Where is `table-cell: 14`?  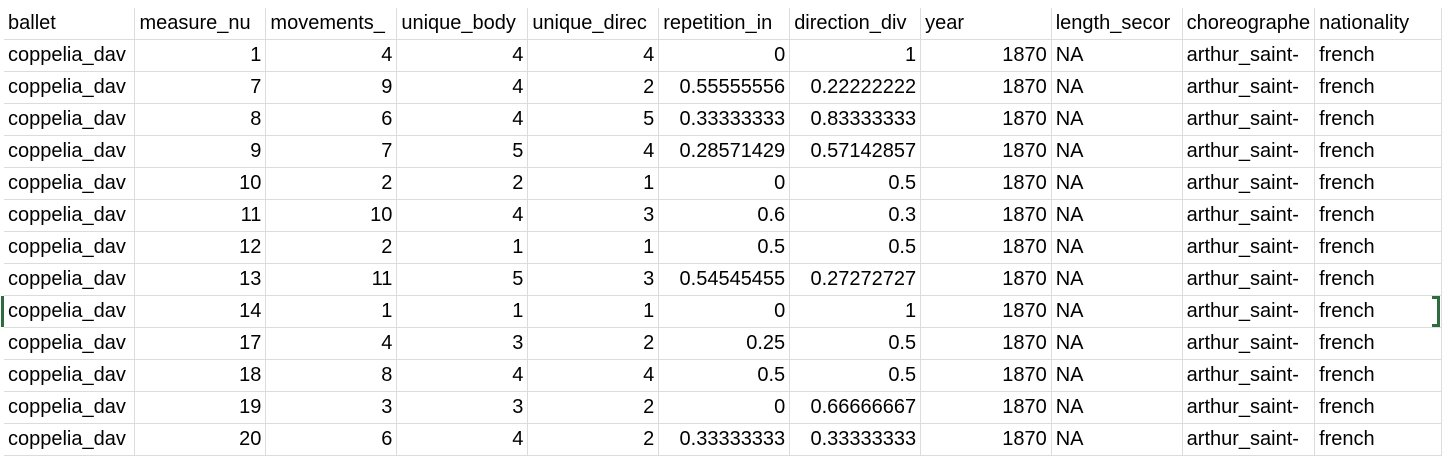 table-cell: 14 is located at coordinates (200, 311).